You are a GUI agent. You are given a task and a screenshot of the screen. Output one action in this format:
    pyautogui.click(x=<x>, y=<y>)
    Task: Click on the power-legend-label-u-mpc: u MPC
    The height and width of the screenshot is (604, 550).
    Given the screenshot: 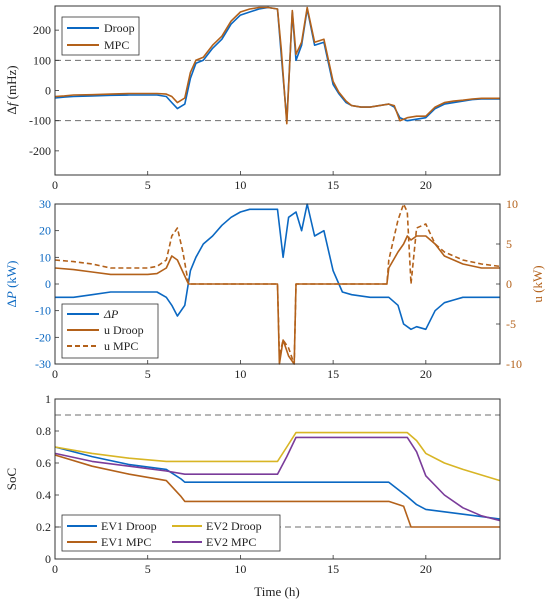 What is the action you would take?
    pyautogui.click(x=121, y=346)
    